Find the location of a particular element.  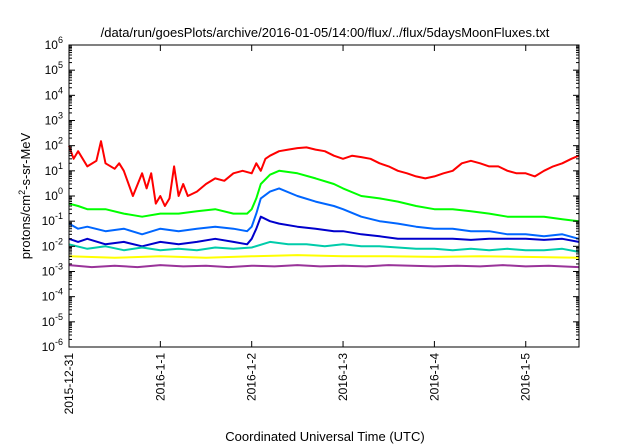

y-tick-label: 10⁻² is located at coordinates (52, 244).